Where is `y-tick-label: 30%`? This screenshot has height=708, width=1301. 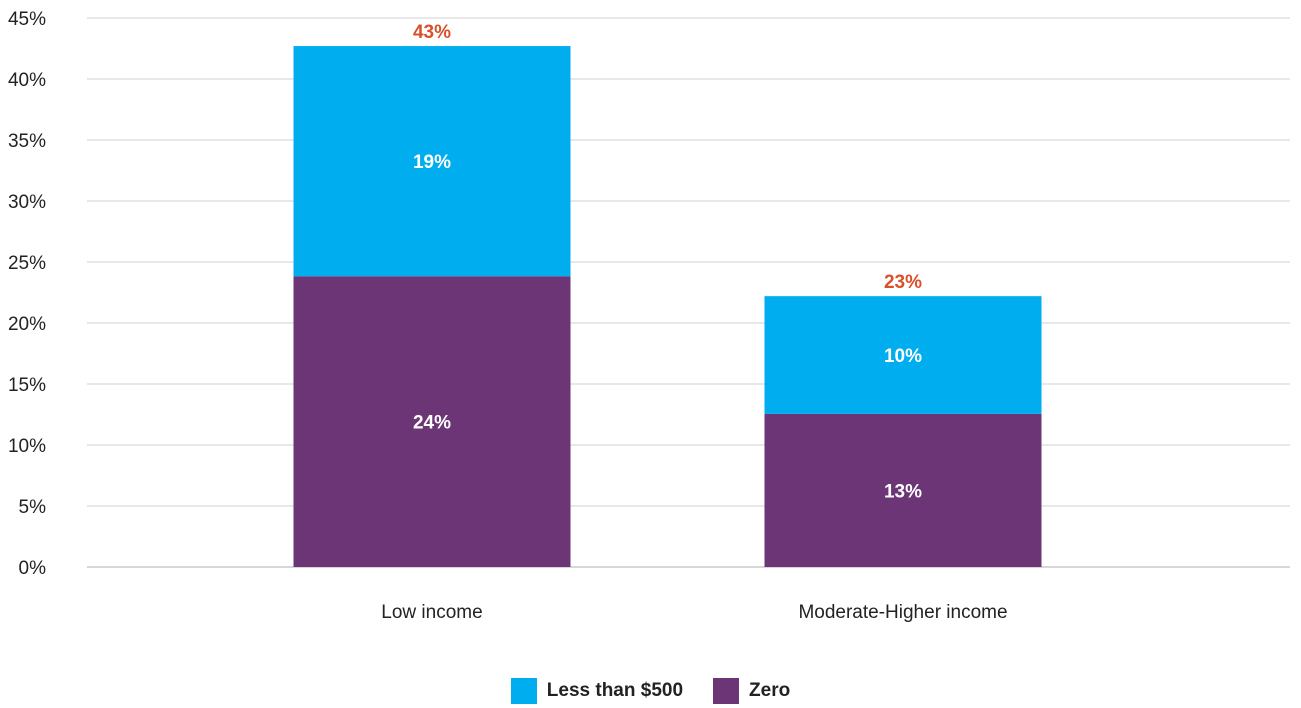
y-tick-label: 30% is located at coordinates (27, 202).